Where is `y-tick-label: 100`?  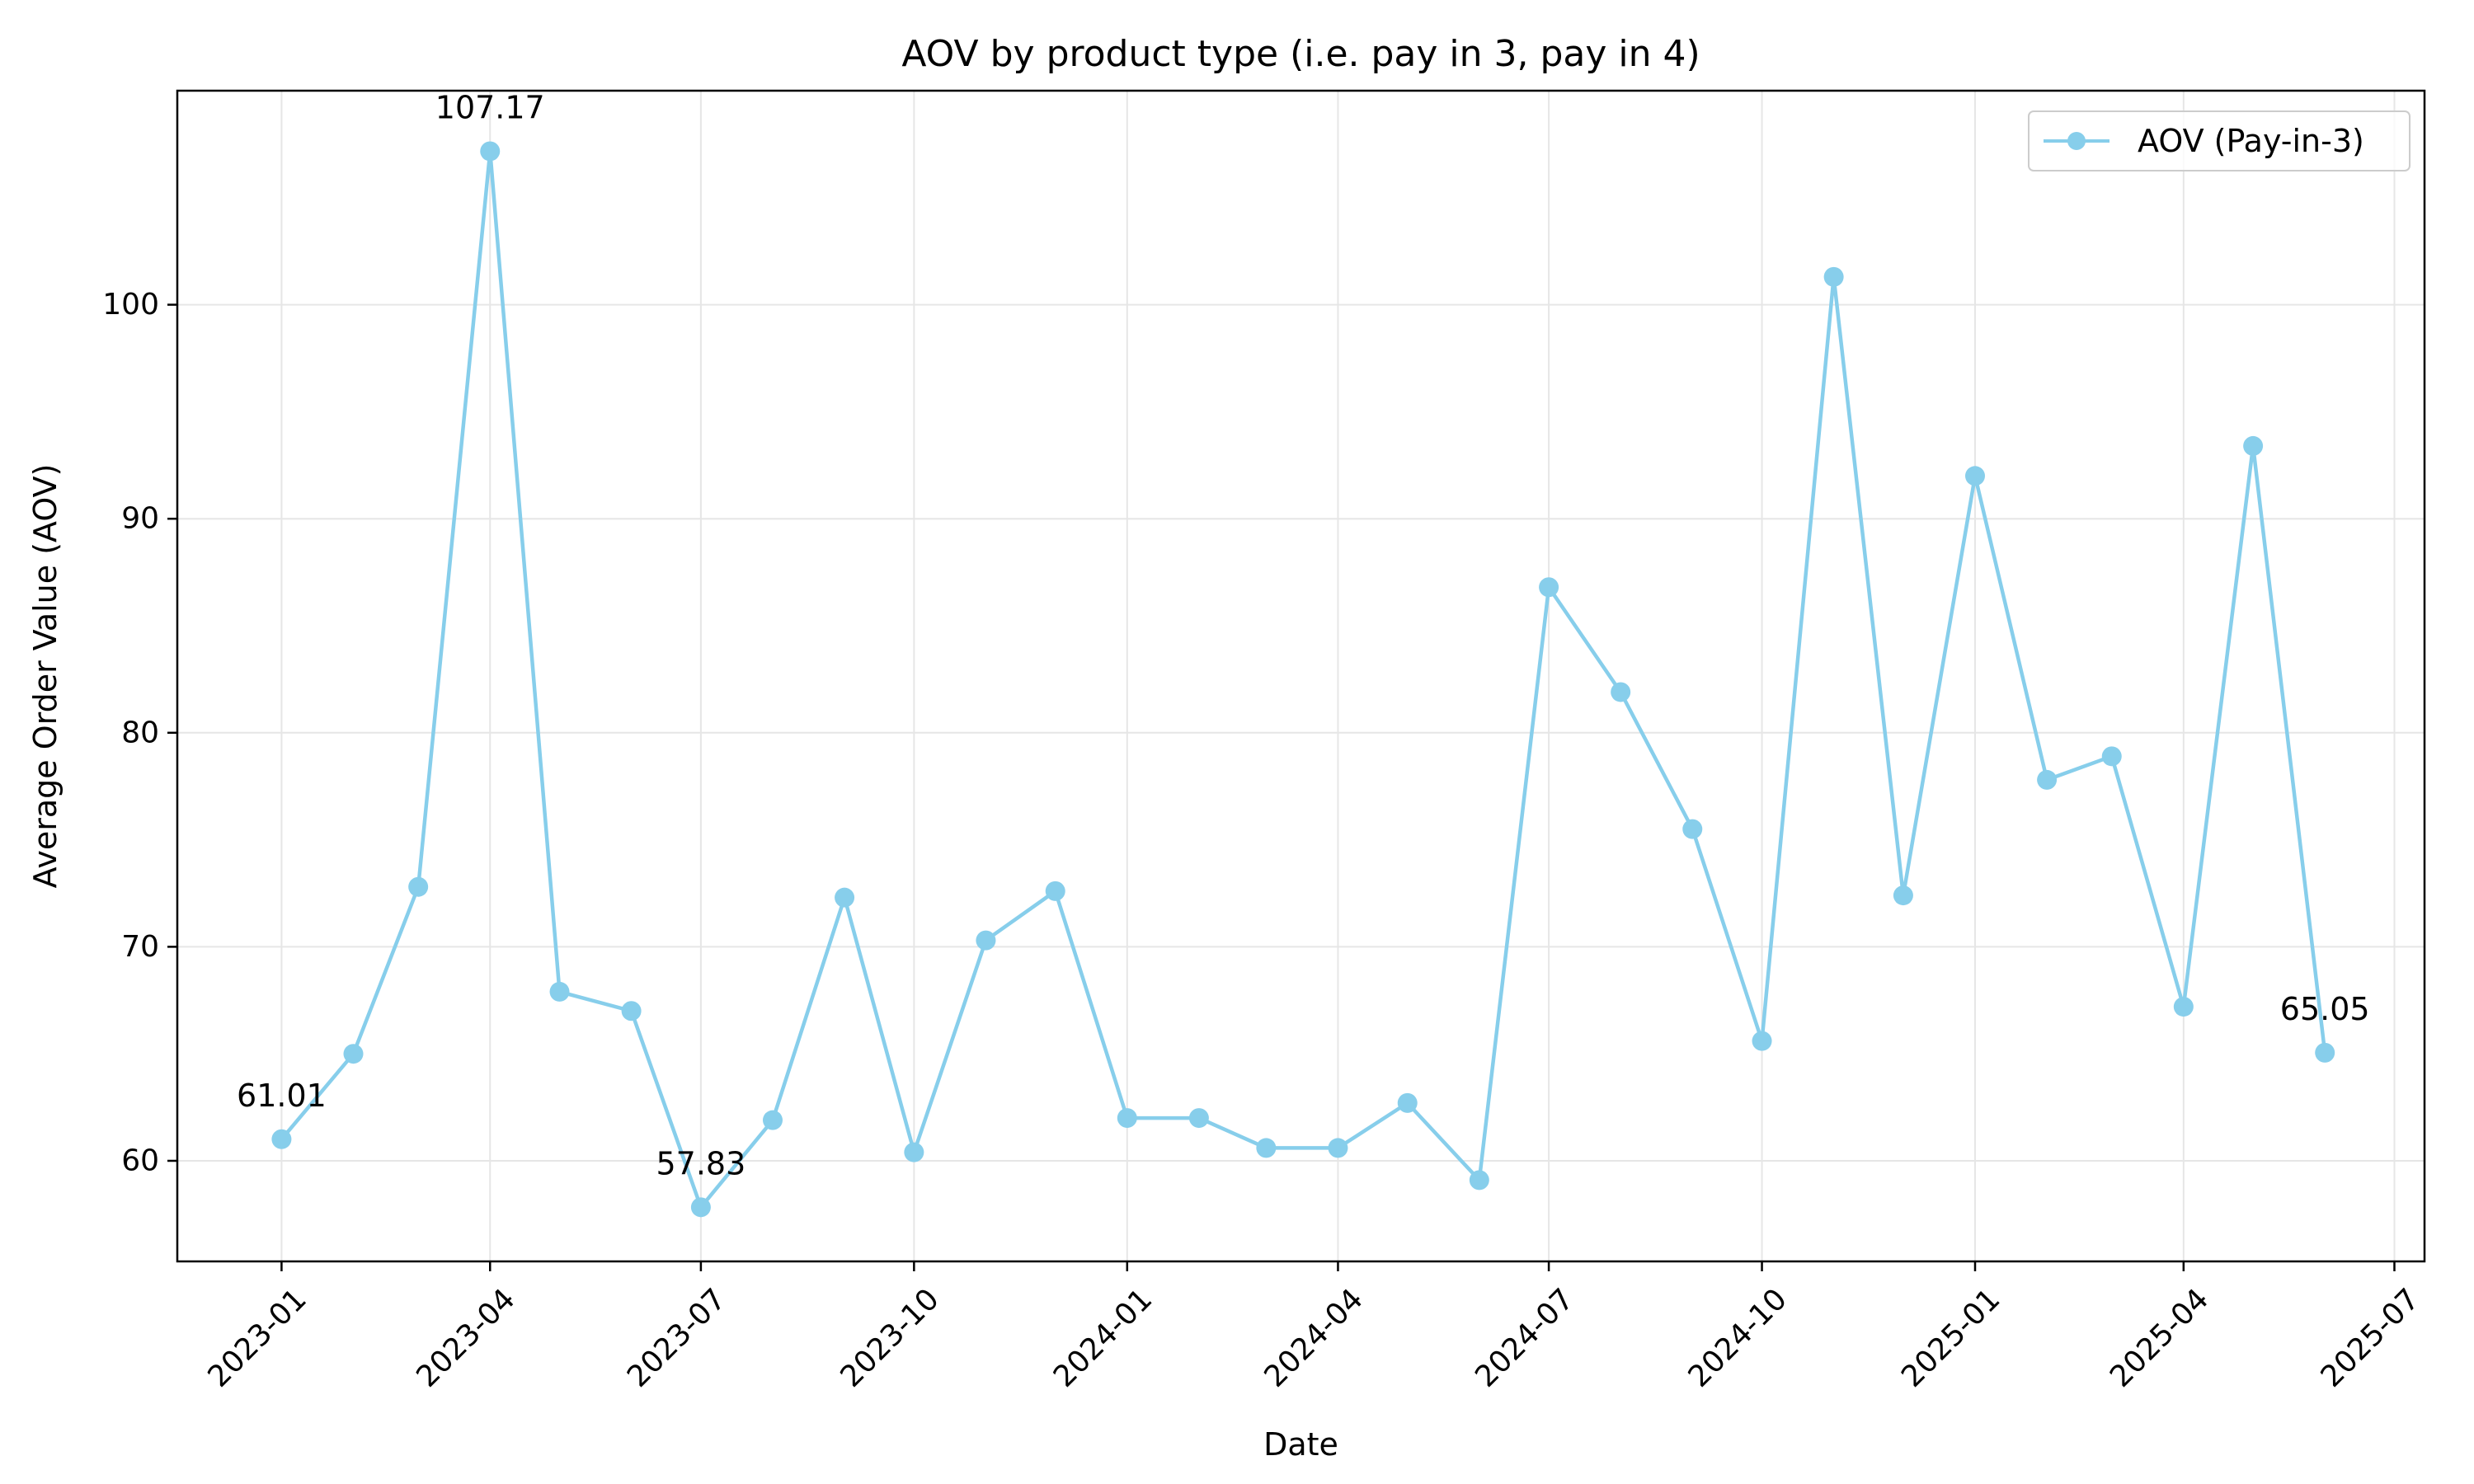
y-tick-label: 100 is located at coordinates (130, 305).